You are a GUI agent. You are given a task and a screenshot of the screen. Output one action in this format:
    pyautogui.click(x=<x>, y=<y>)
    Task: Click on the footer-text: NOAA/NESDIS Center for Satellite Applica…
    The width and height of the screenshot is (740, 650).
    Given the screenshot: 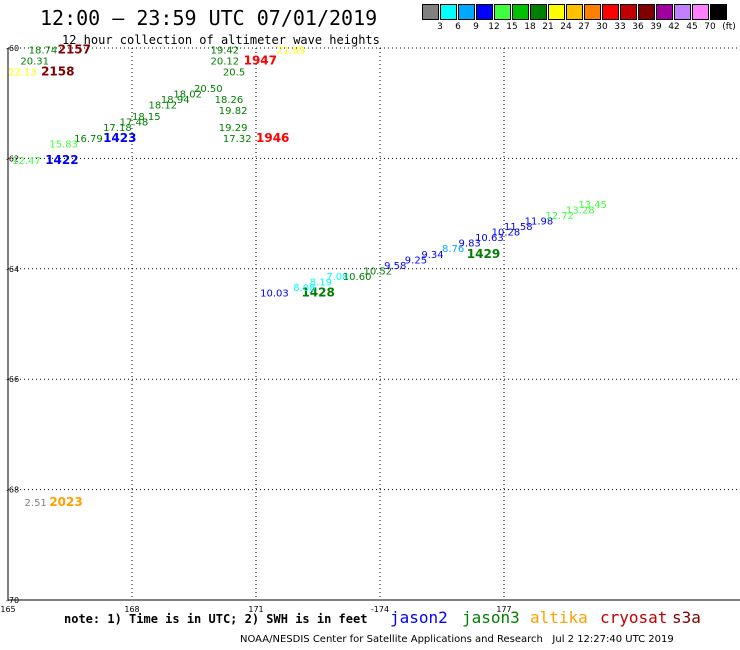 What is the action you would take?
    pyautogui.click(x=457, y=639)
    